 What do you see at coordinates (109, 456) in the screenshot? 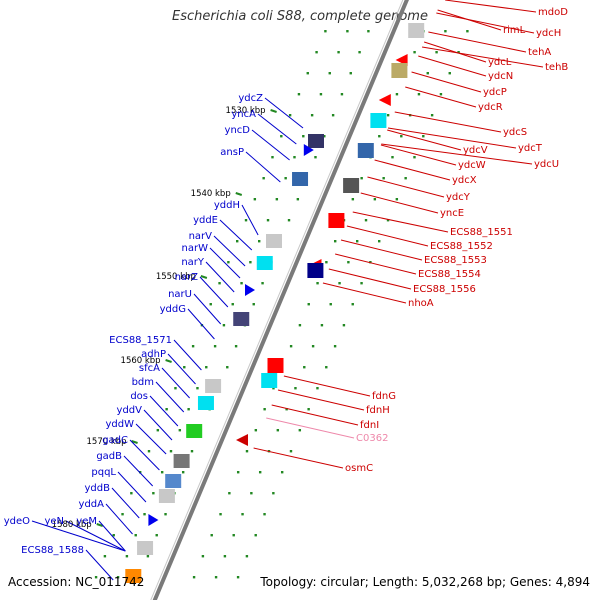
I see `gene-label-forward: gadB` at bounding box center [109, 456].